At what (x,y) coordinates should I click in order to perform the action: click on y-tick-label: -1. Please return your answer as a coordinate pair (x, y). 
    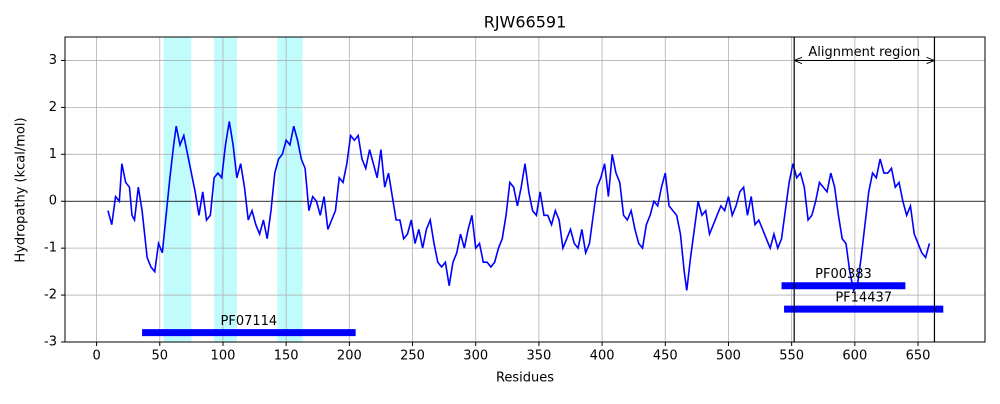
    Looking at the image, I should click on (50, 248).